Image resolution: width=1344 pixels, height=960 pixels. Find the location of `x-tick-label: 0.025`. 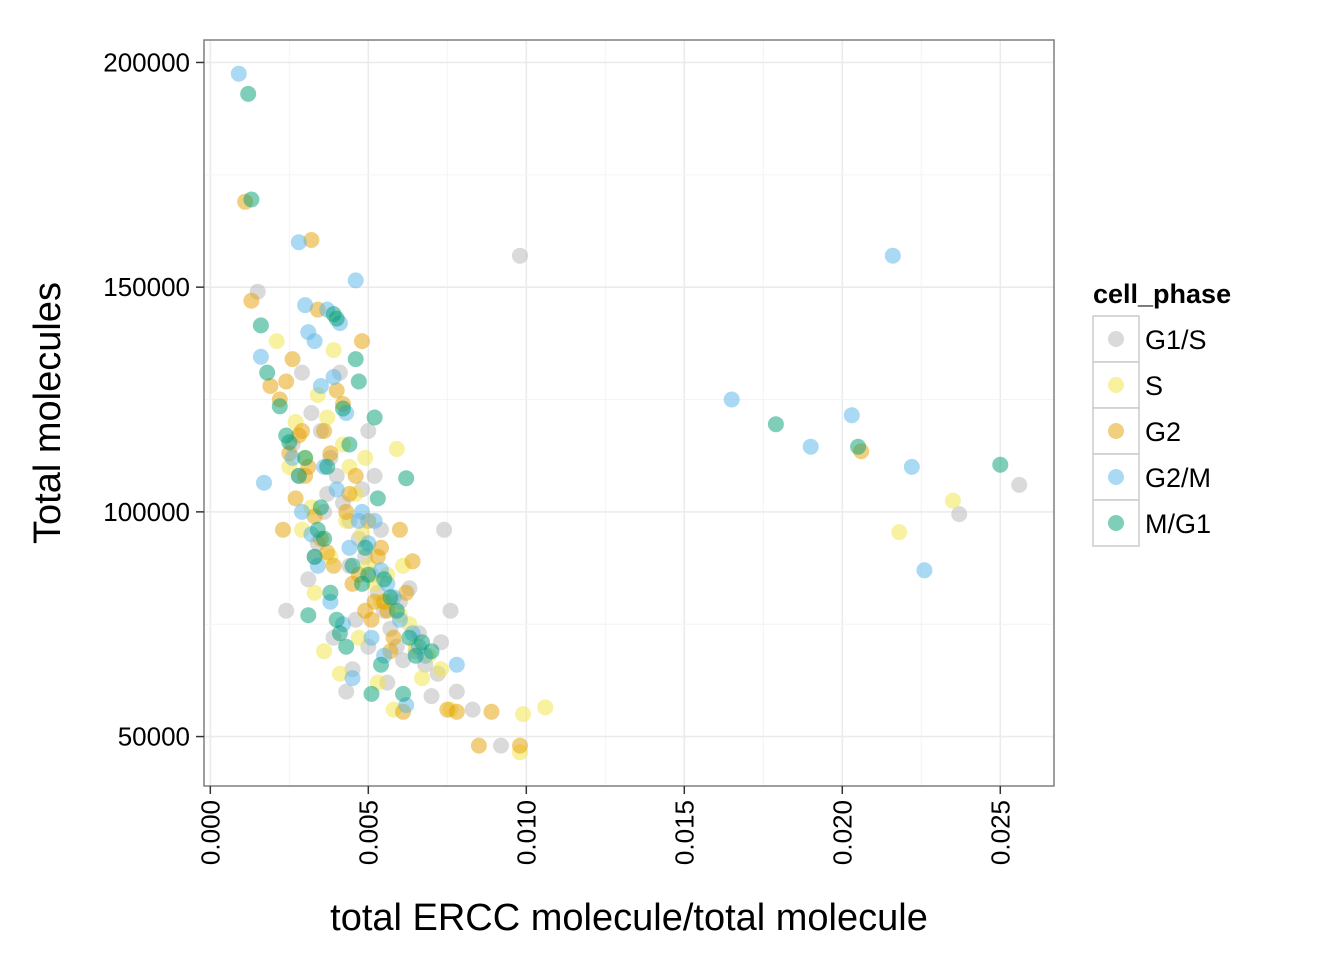

x-tick-label: 0.025 is located at coordinates (1000, 832).